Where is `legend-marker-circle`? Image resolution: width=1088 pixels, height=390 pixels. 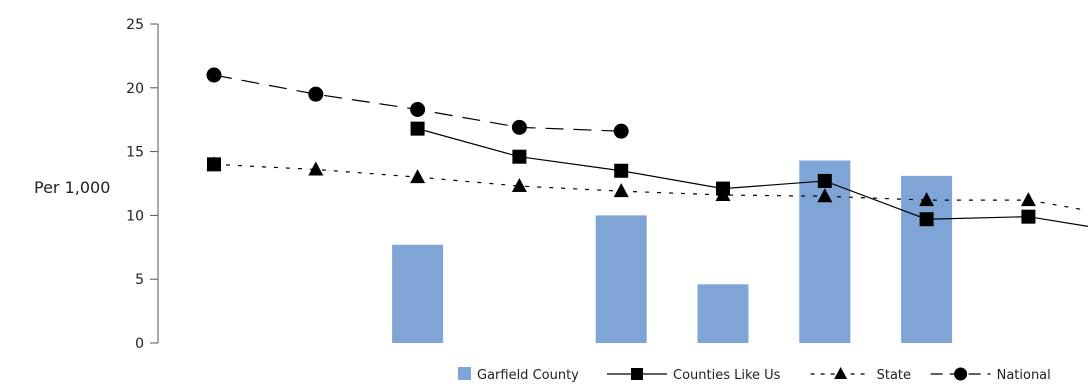 legend-marker-circle is located at coordinates (960, 374).